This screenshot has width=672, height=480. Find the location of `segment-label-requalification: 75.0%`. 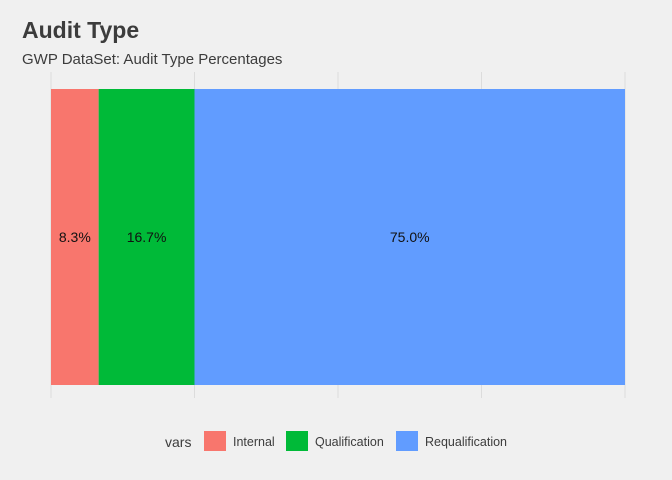

segment-label-requalification: 75.0% is located at coordinates (410, 237).